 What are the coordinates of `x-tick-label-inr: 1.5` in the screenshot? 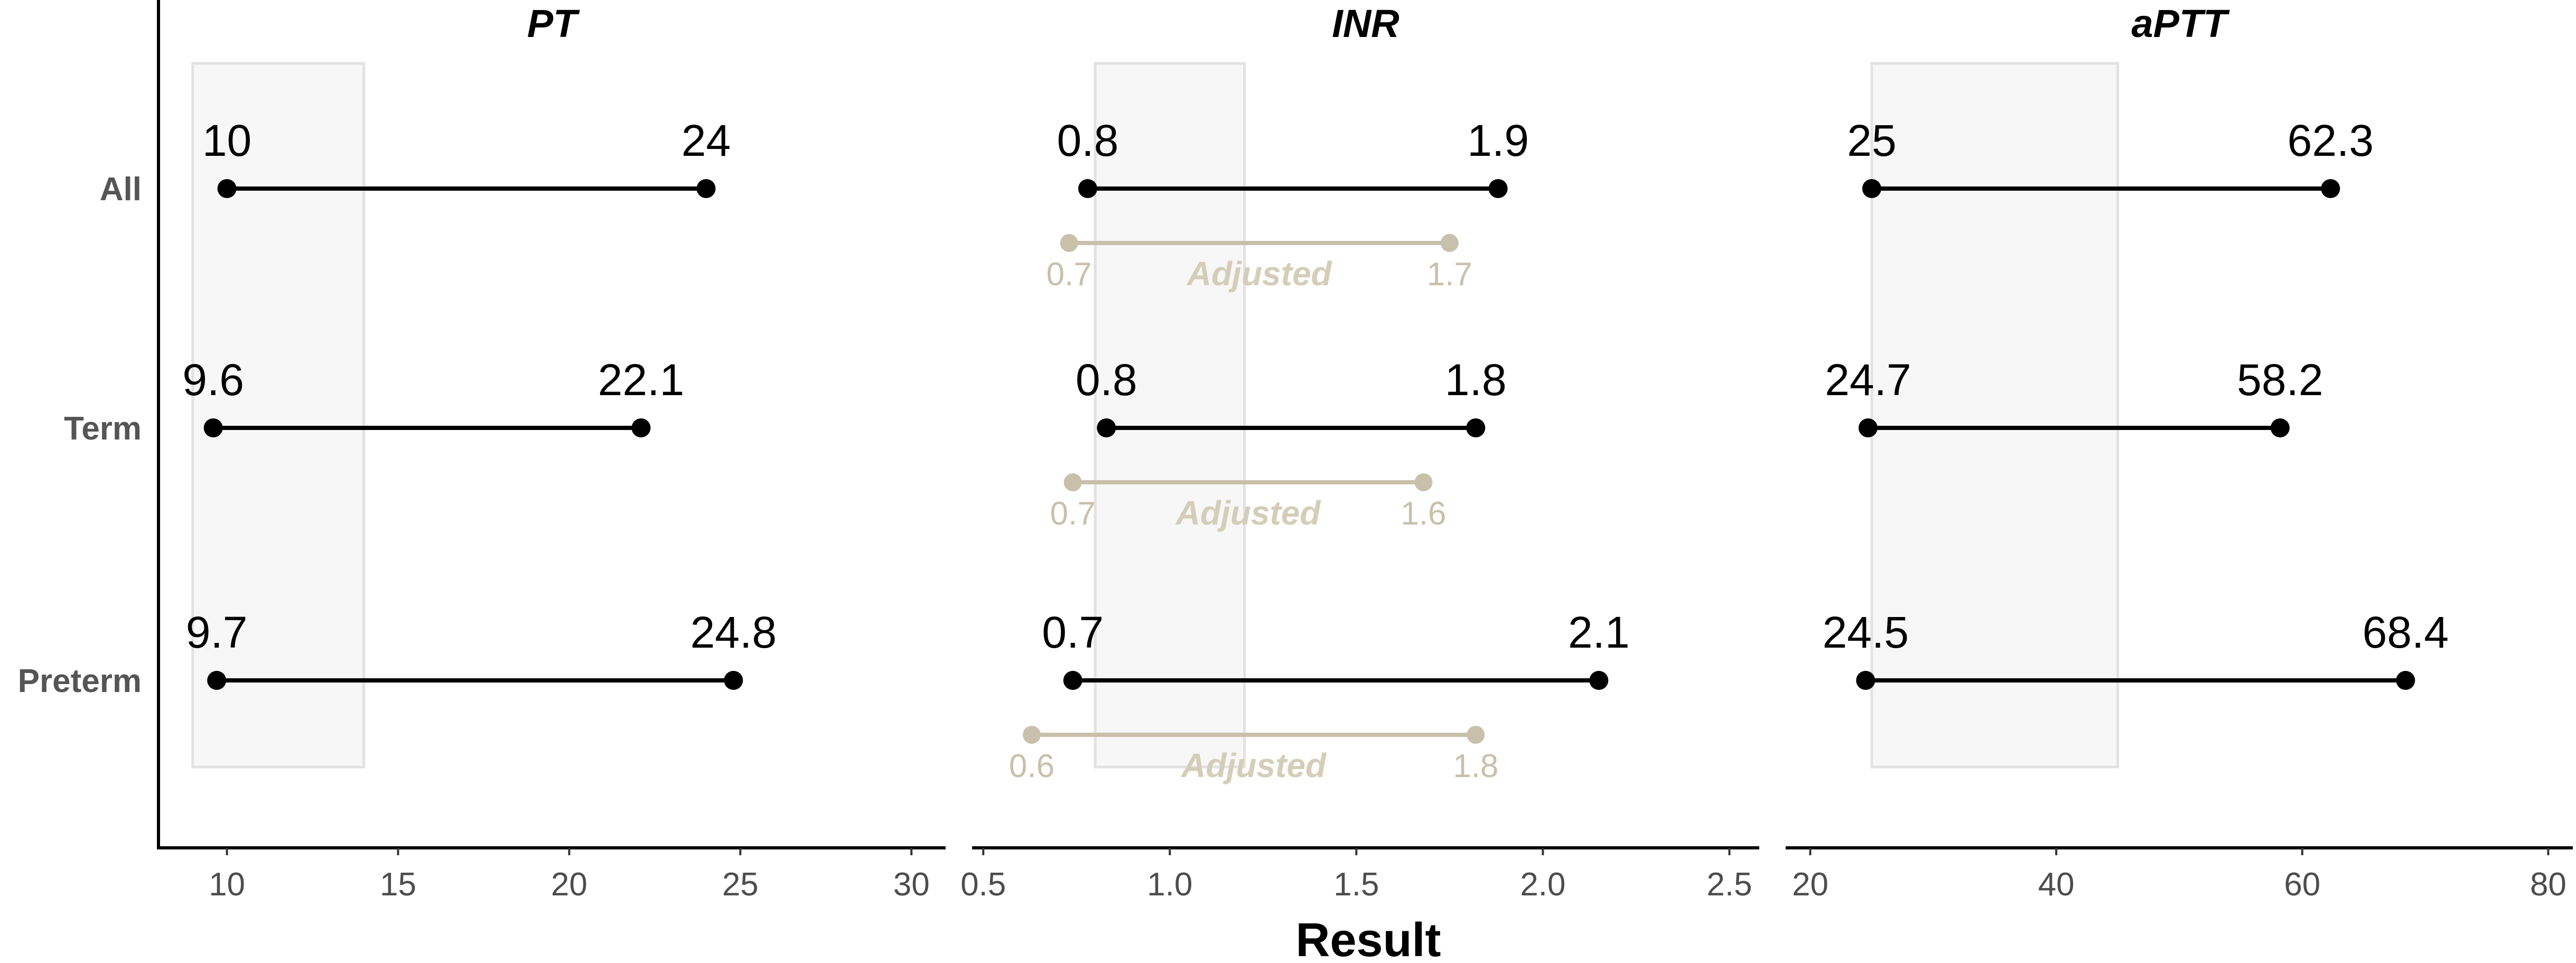 It's located at (1356, 885).